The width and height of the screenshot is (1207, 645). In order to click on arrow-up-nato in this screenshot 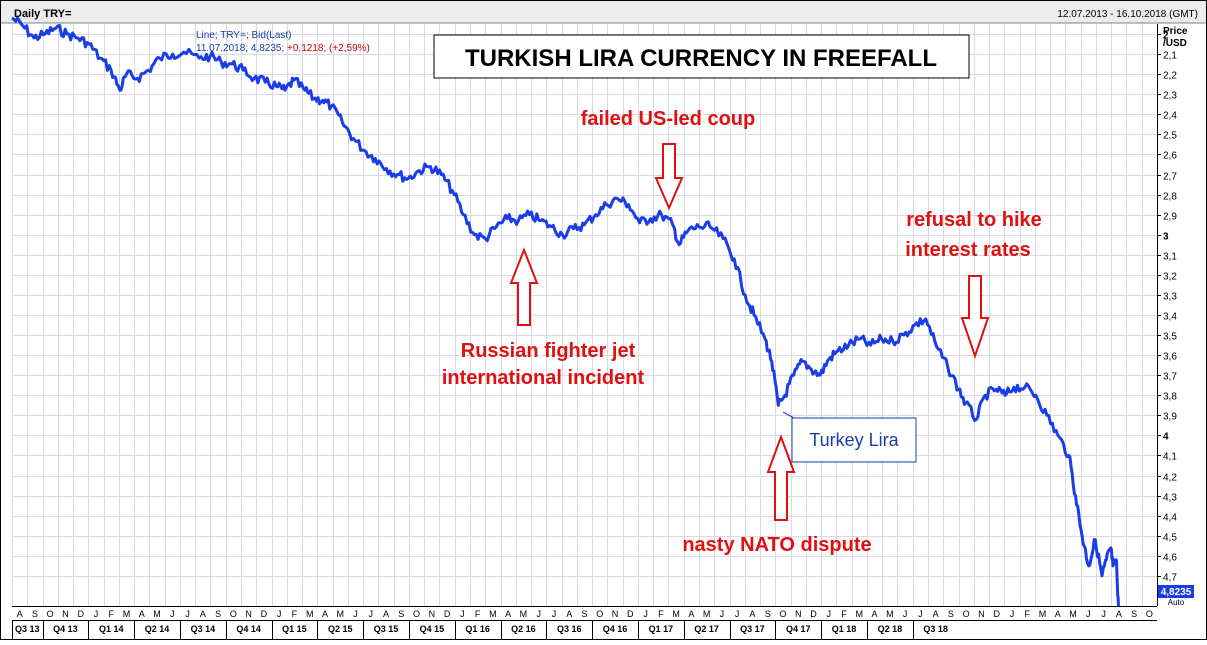, I will do `click(781, 477)`.